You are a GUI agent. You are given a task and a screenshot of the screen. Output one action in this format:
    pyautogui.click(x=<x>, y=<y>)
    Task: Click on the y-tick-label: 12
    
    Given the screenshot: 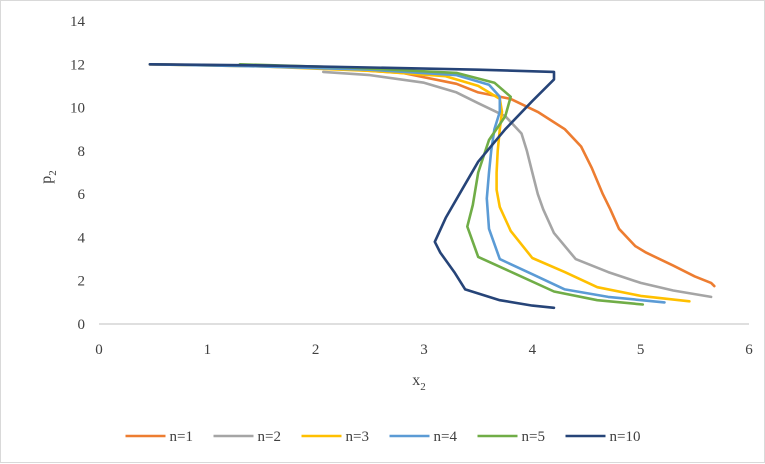 What is the action you would take?
    pyautogui.click(x=77, y=65)
    